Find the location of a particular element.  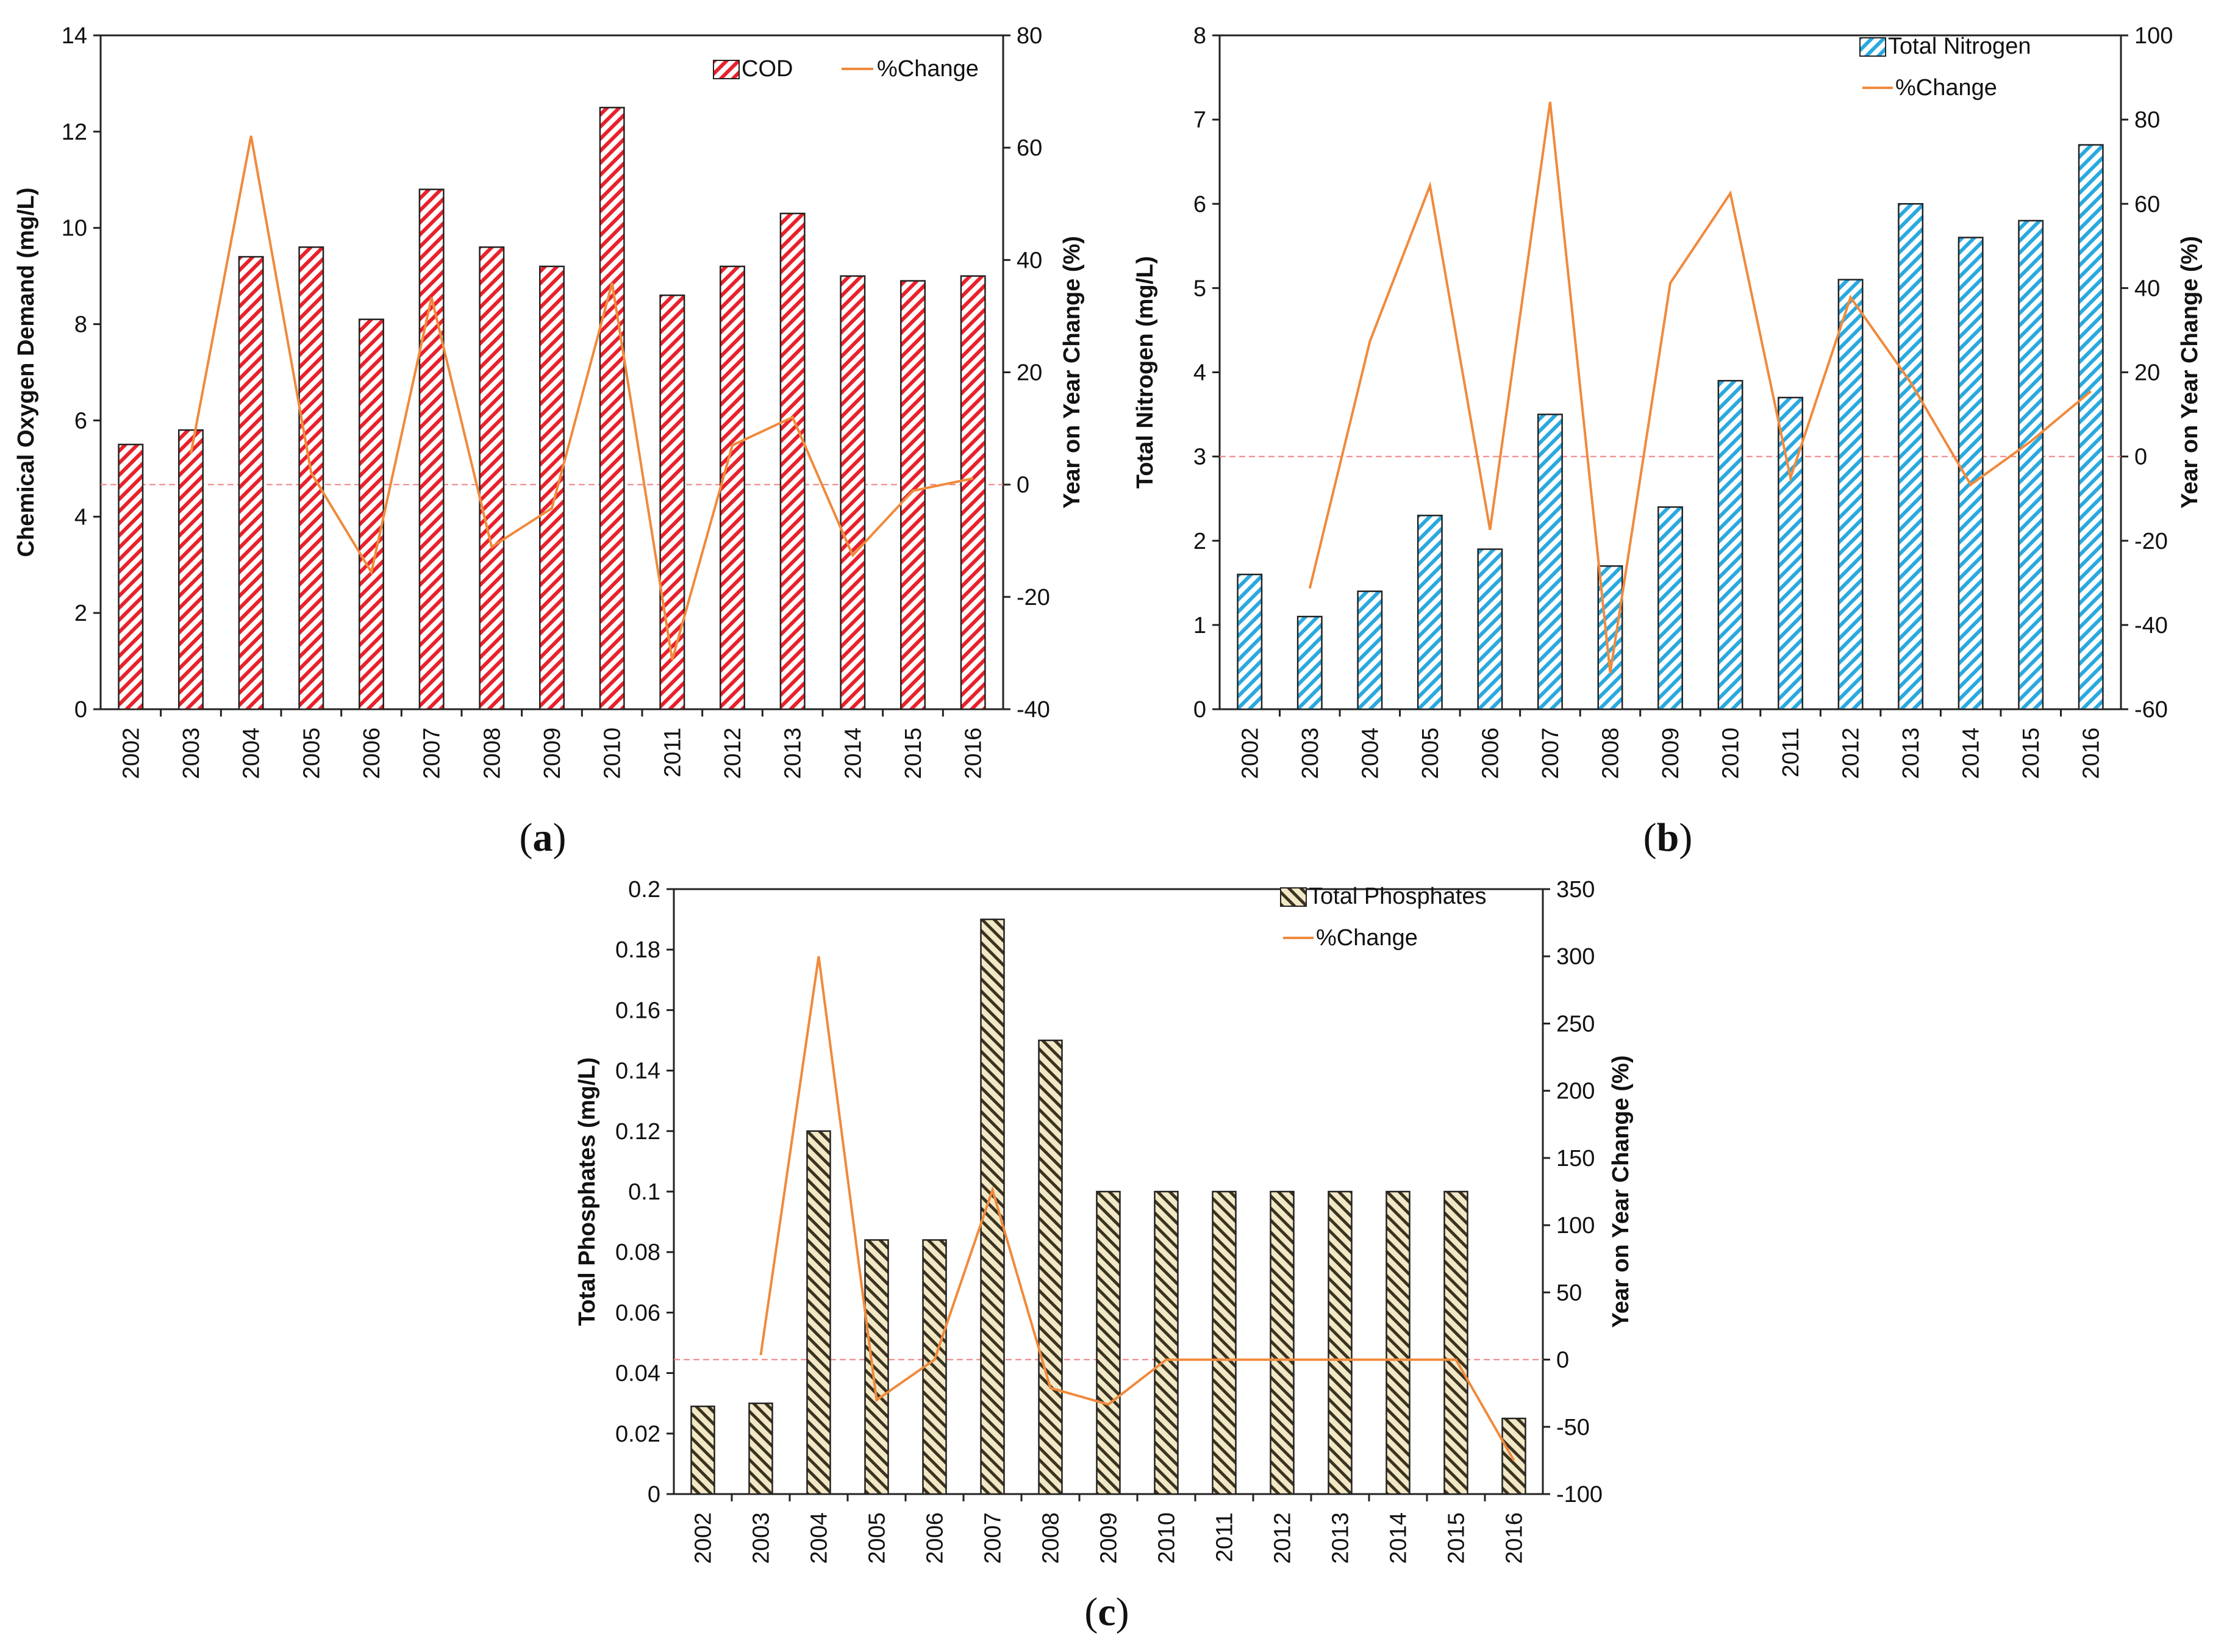

y-axis-label: Total Phosphates (mg/L) is located at coordinates (587, 1191).